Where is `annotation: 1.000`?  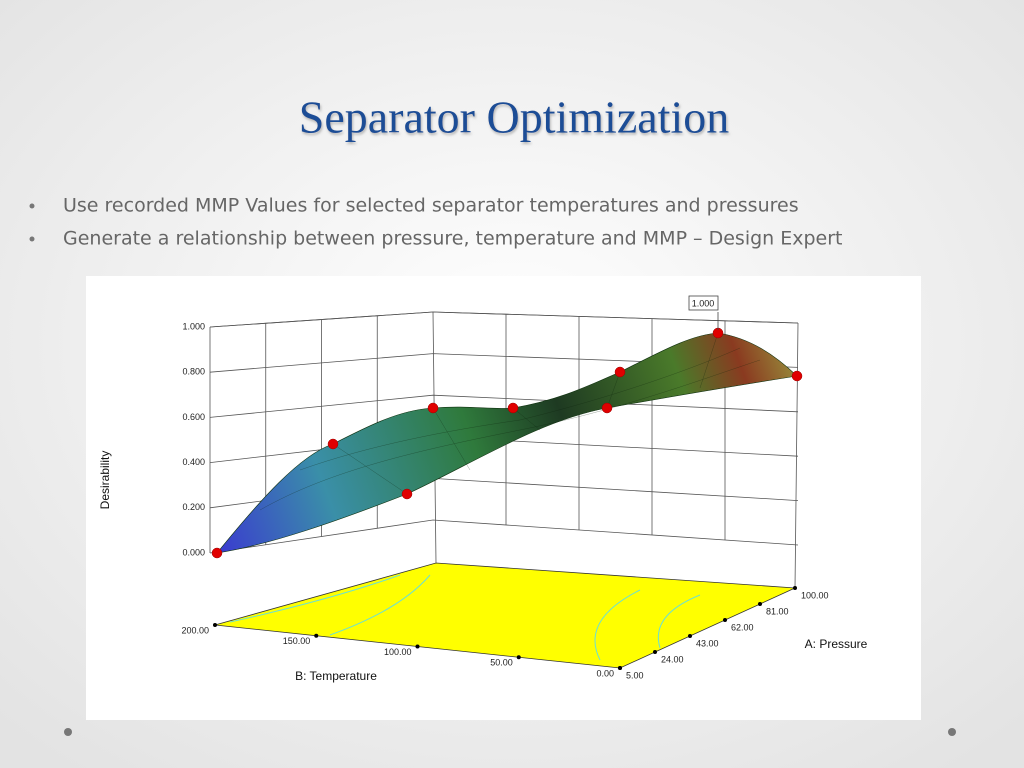
annotation: 1.000 is located at coordinates (703, 303).